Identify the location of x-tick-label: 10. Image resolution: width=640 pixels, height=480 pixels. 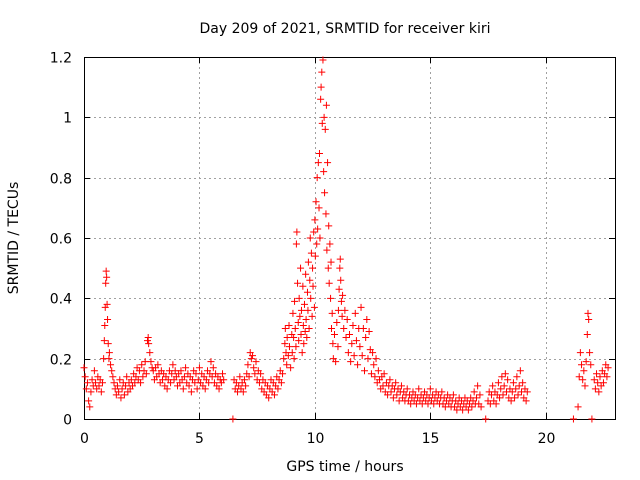
(316, 439).